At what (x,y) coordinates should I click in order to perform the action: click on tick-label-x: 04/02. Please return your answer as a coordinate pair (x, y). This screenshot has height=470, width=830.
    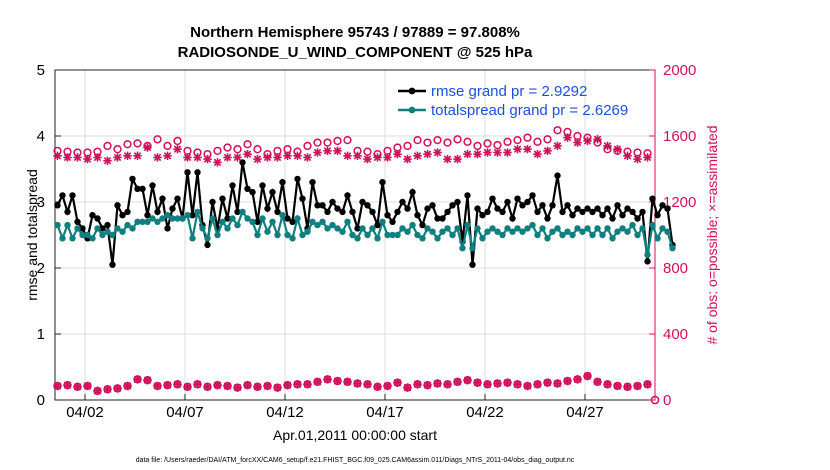
    Looking at the image, I should click on (85, 412).